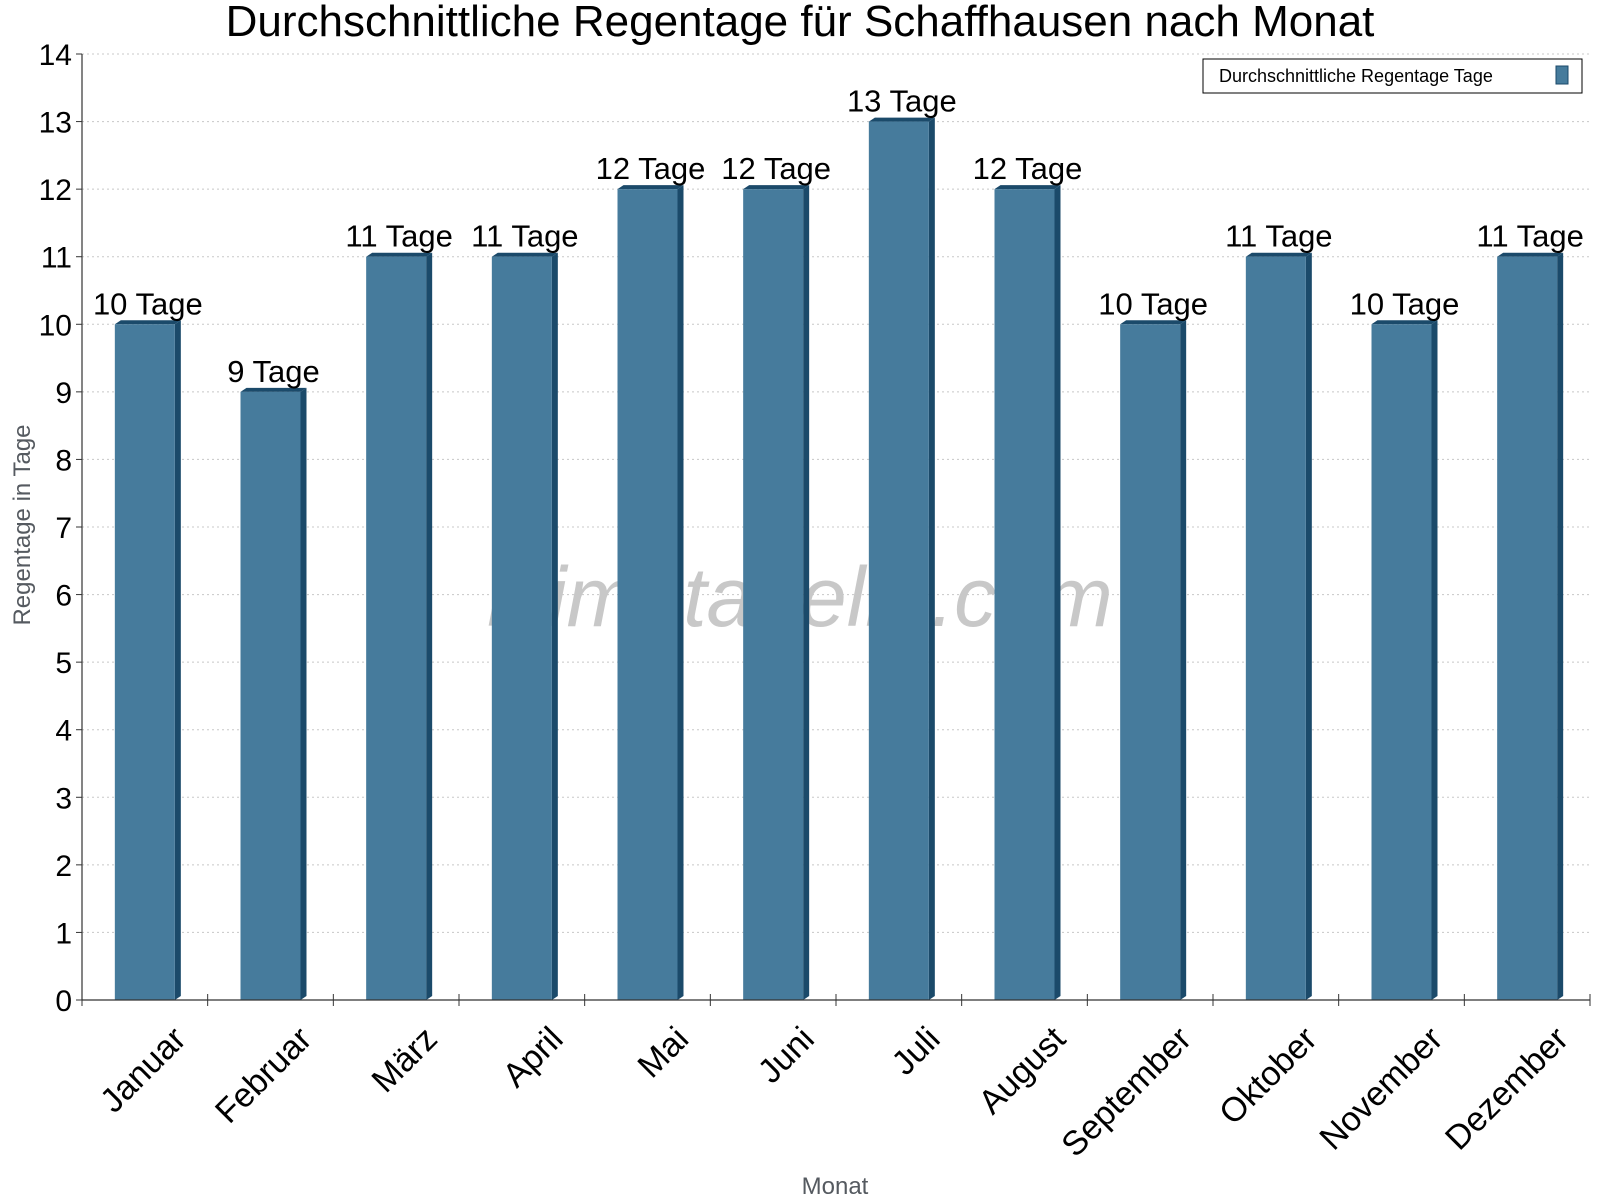 This screenshot has height=1200, width=1600. Describe the element at coordinates (1356, 76) in the screenshot. I see `legend-label: Durchschnittliche Regentage Tage` at that location.